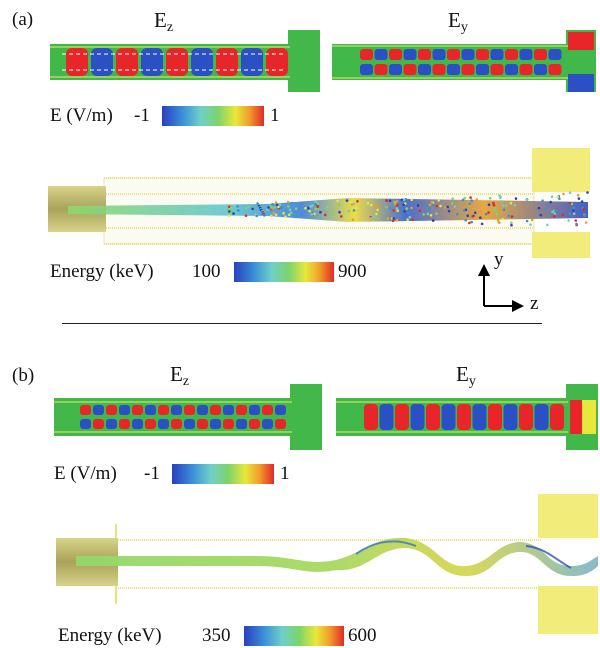 Image resolution: width=600 pixels, height=648 pixels. What do you see at coordinates (160, 20) in the screenshot?
I see `panel-a-ez-title-main: E` at bounding box center [160, 20].